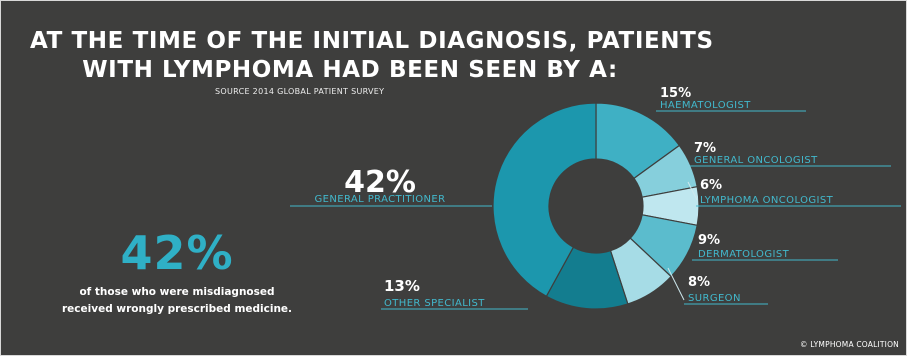  I want to click on slice-general-practitioner-value: 42%, so click(380, 182).